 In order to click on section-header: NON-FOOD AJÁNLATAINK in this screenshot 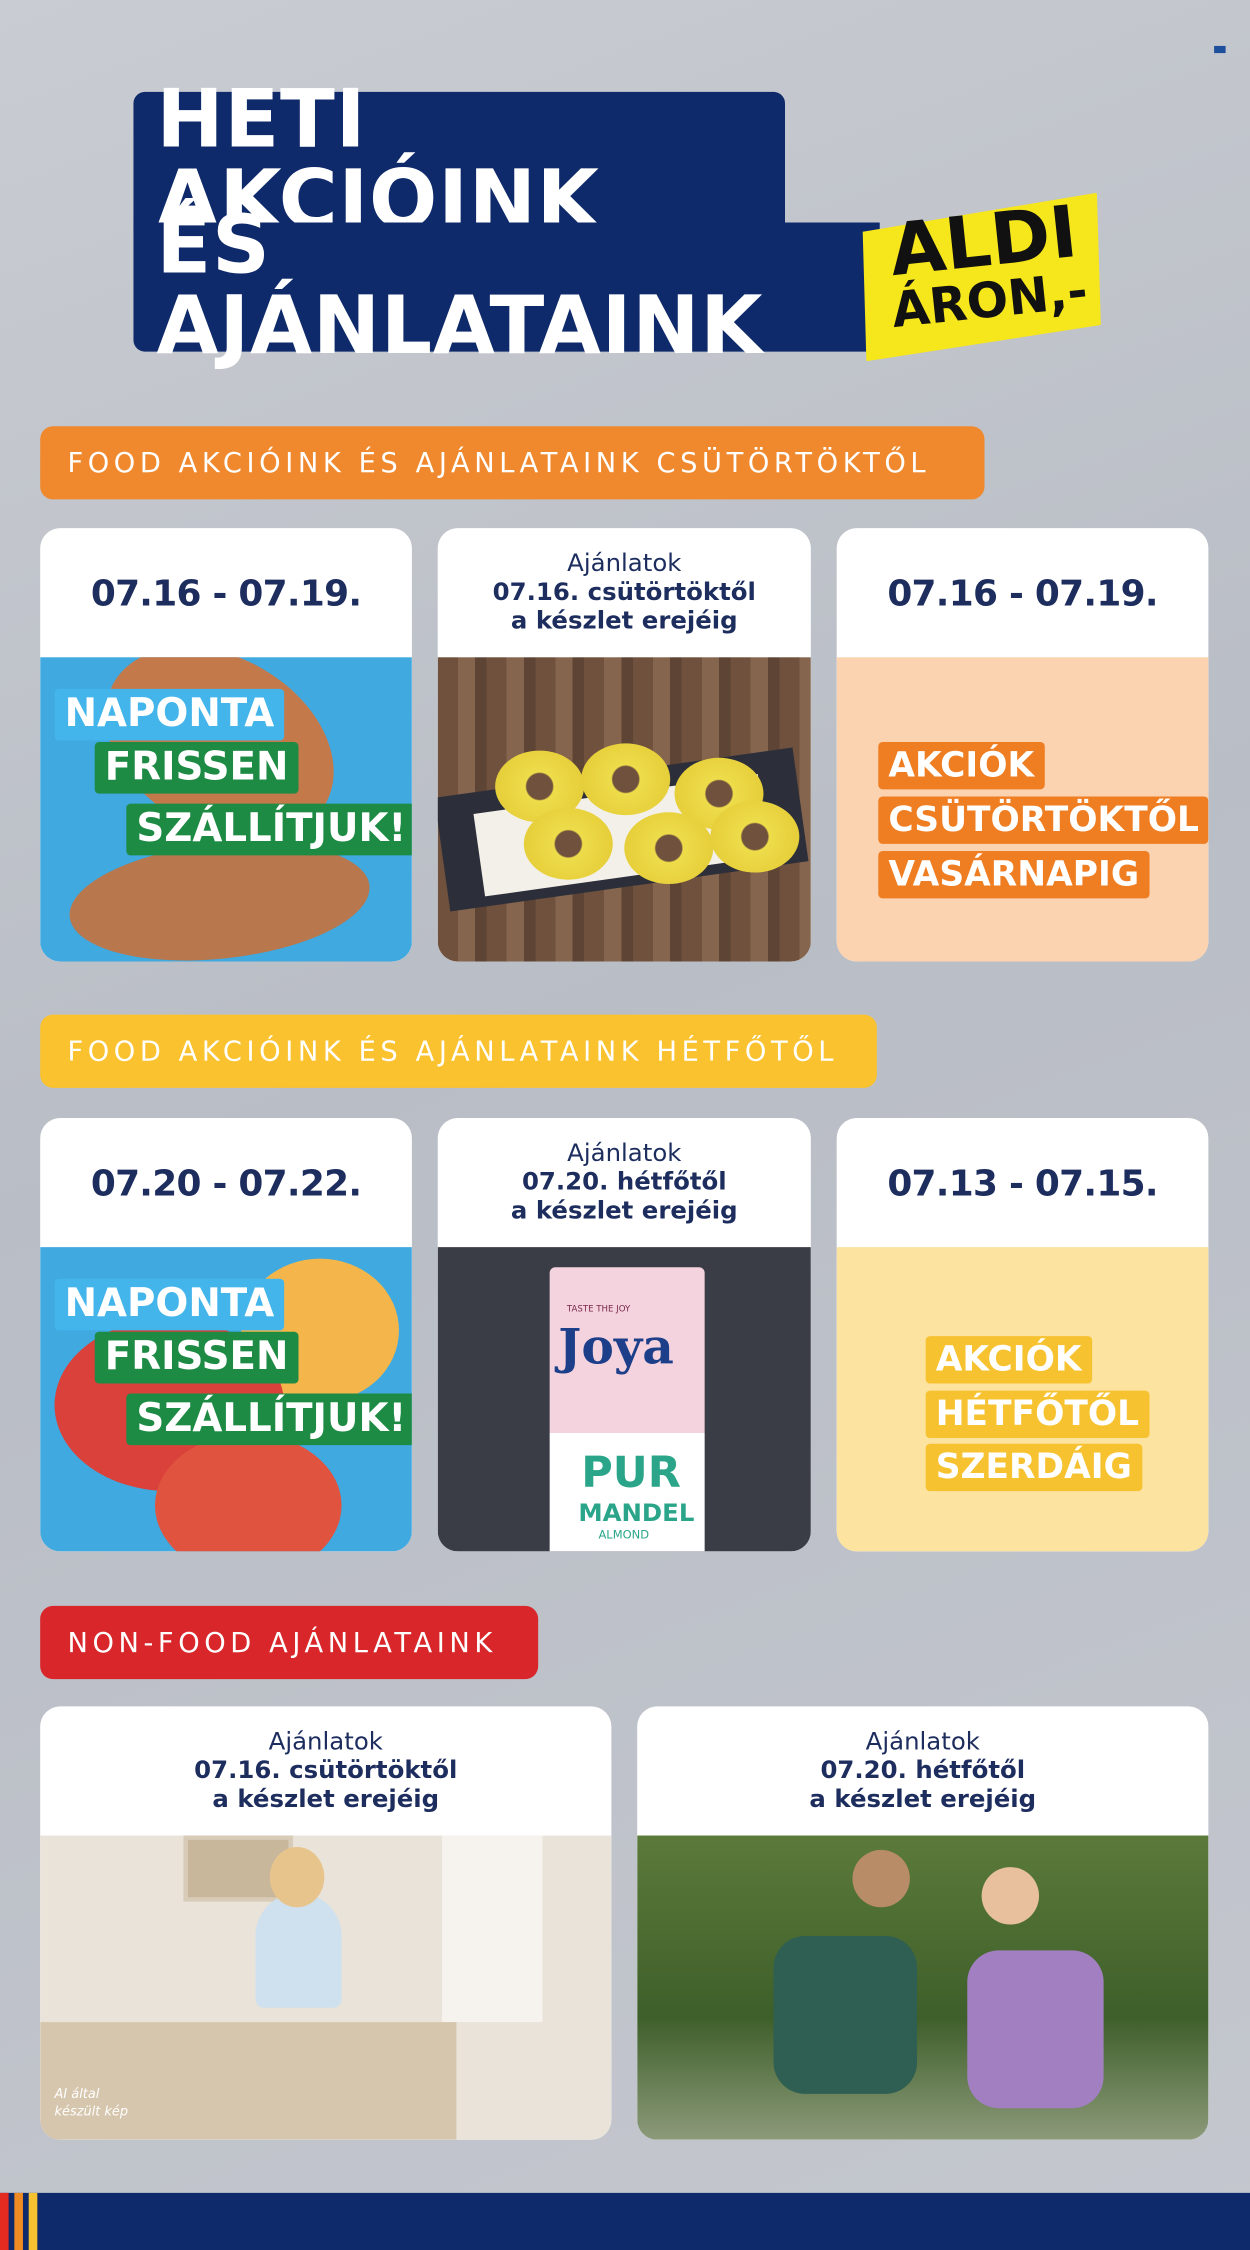, I will do `click(289, 1642)`.